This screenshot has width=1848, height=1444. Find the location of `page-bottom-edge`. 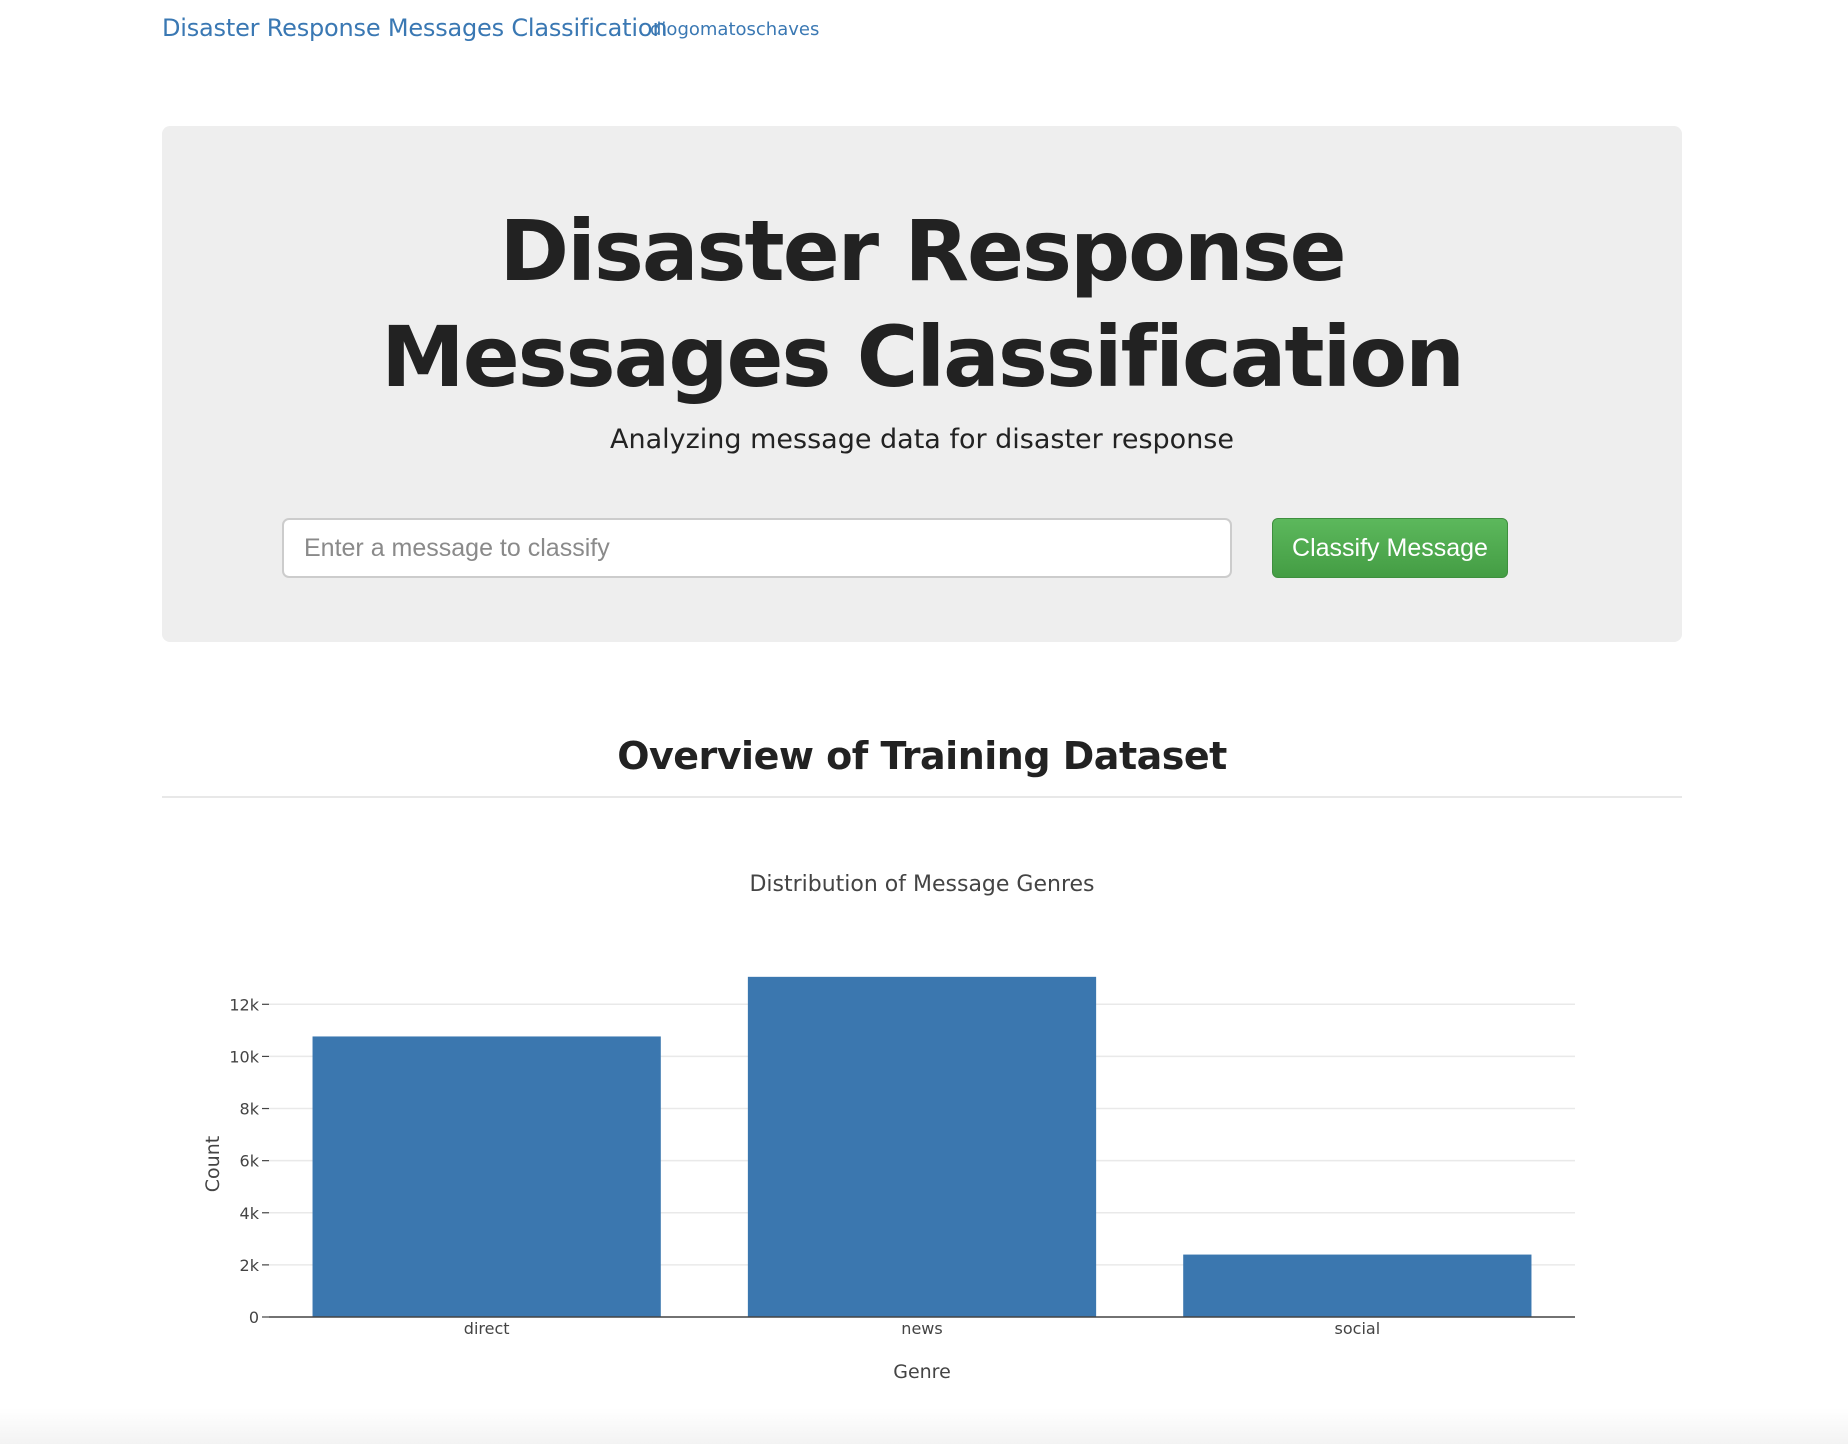

page-bottom-edge is located at coordinates (924, 1426).